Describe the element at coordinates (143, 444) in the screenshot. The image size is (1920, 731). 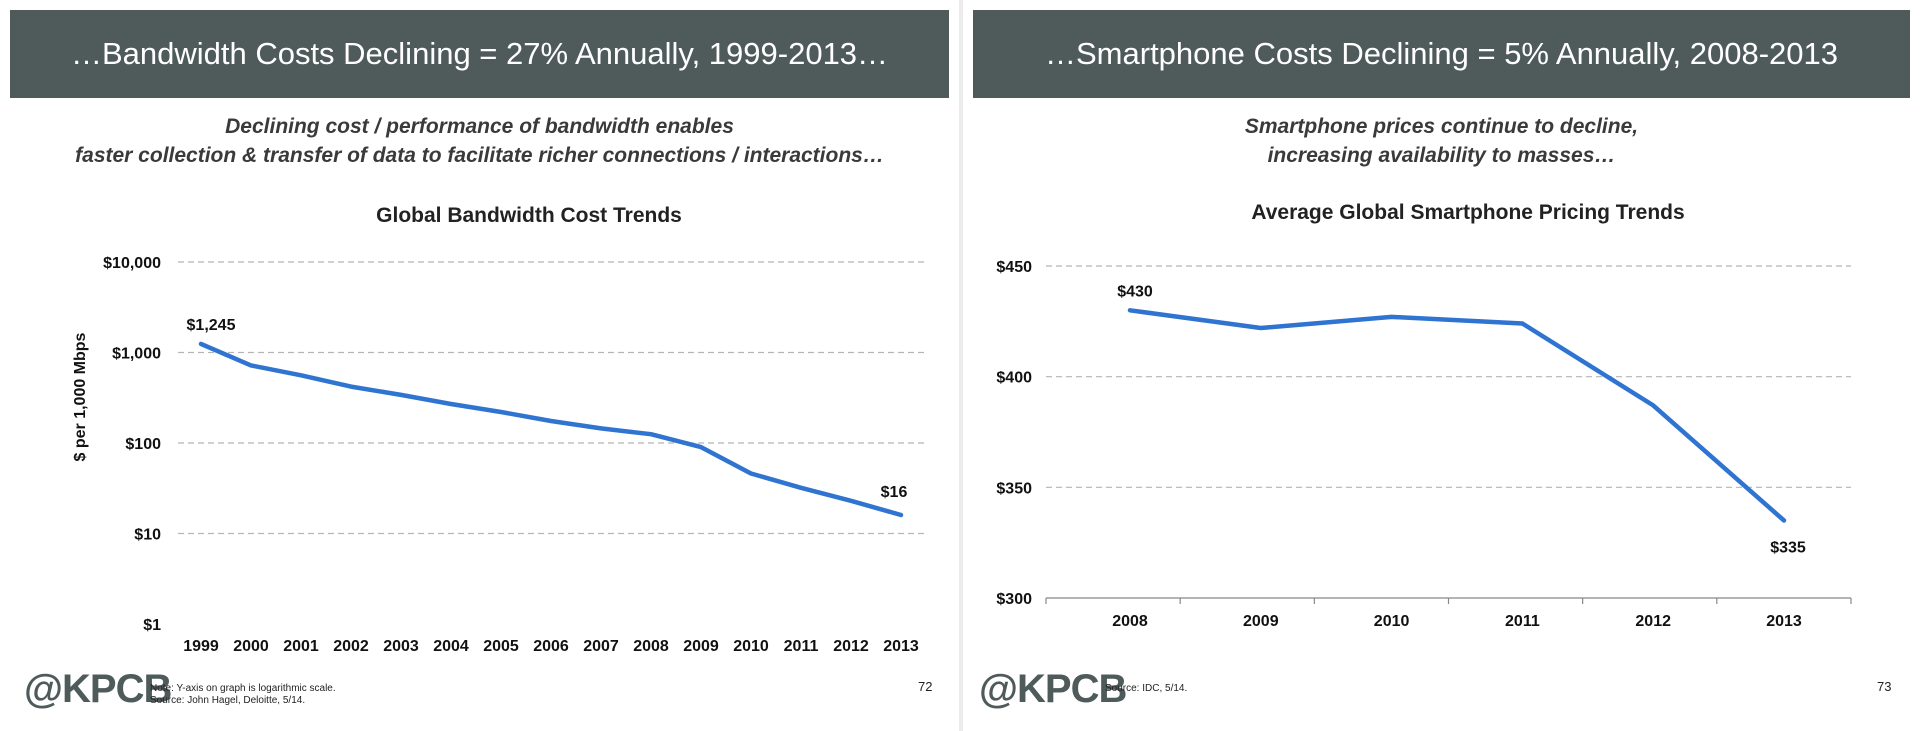
I see `y-tick-label: $100` at that location.